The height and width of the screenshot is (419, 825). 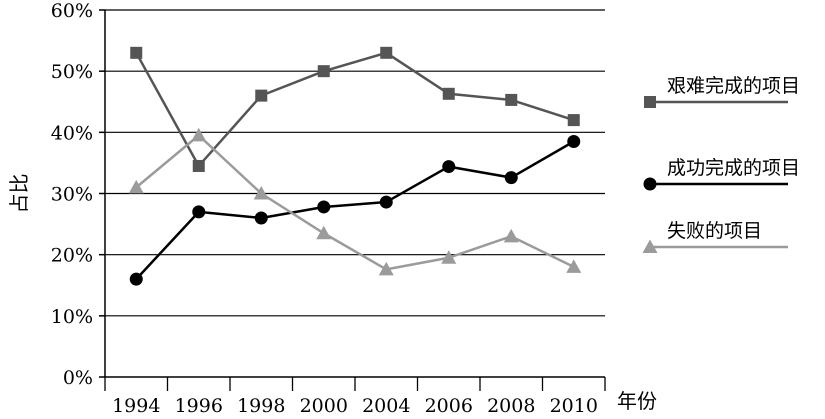 What do you see at coordinates (72, 317) in the screenshot?
I see `y-tick-label: 10%` at bounding box center [72, 317].